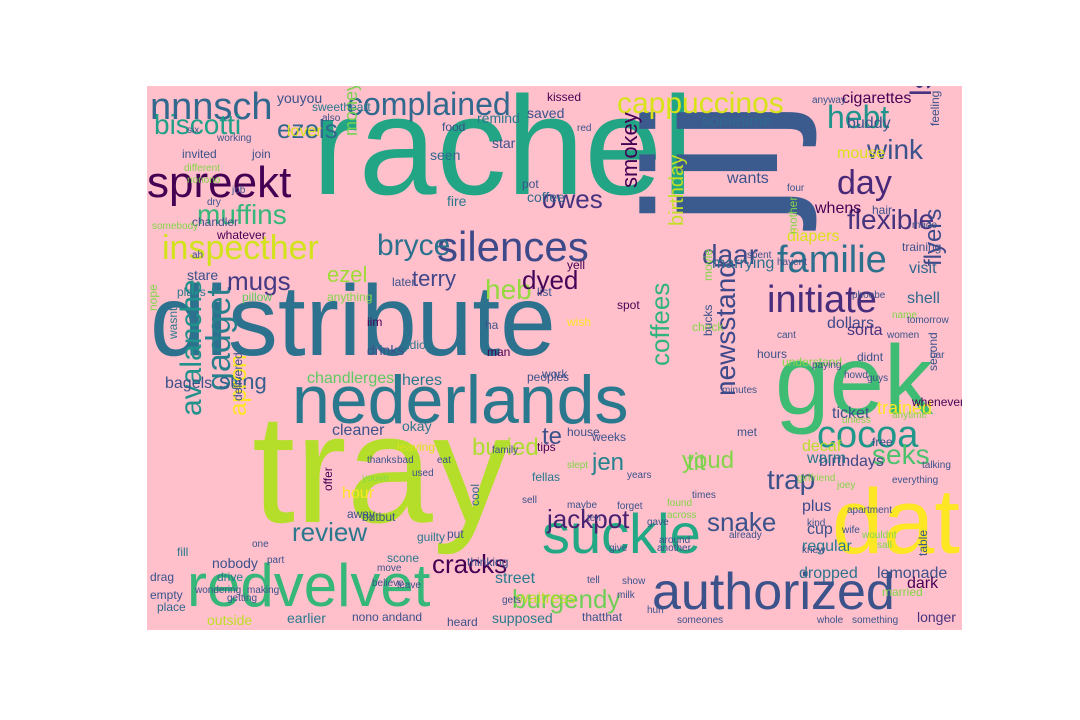  What do you see at coordinates (905, 408) in the screenshot?
I see `cloud-word: trained` at bounding box center [905, 408].